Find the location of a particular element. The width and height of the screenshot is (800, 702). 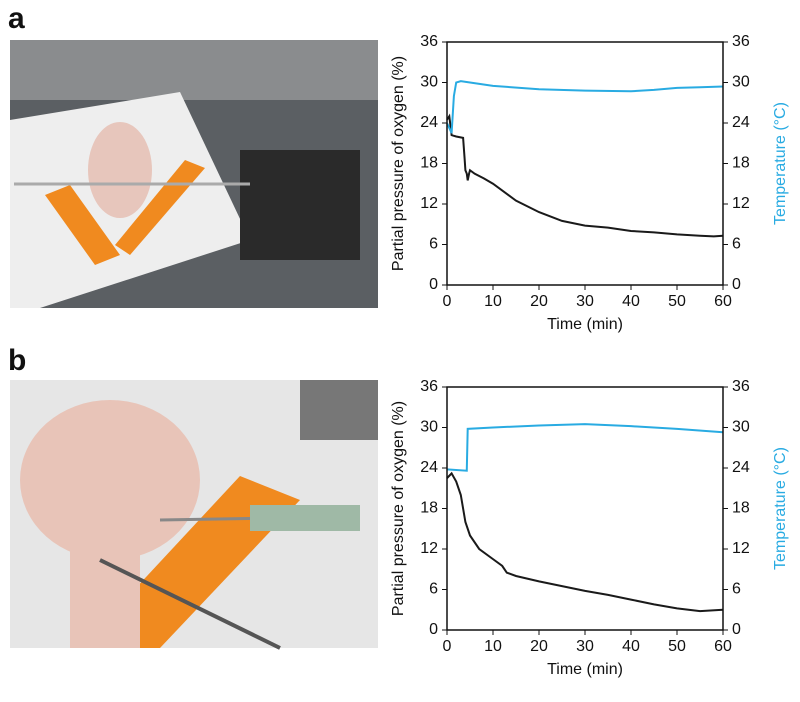

panel-label: b is located at coordinates (17, 360).